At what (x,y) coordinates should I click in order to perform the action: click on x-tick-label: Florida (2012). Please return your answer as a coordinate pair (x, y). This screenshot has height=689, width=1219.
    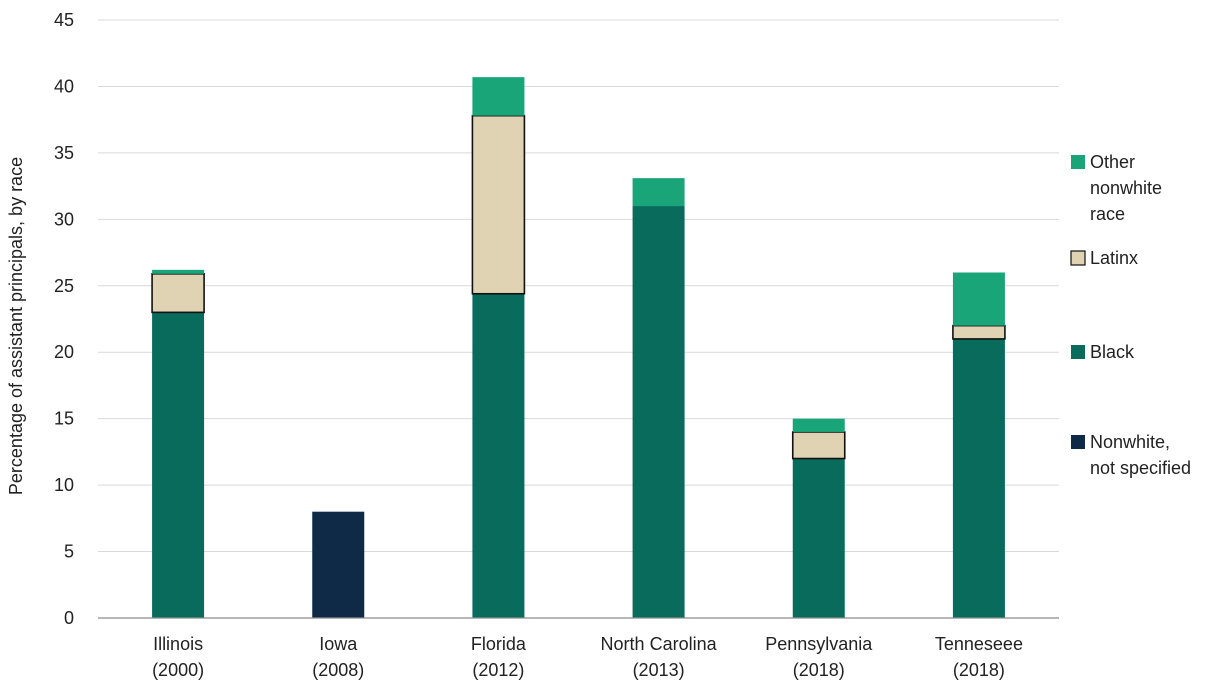
    Looking at the image, I should click on (499, 657).